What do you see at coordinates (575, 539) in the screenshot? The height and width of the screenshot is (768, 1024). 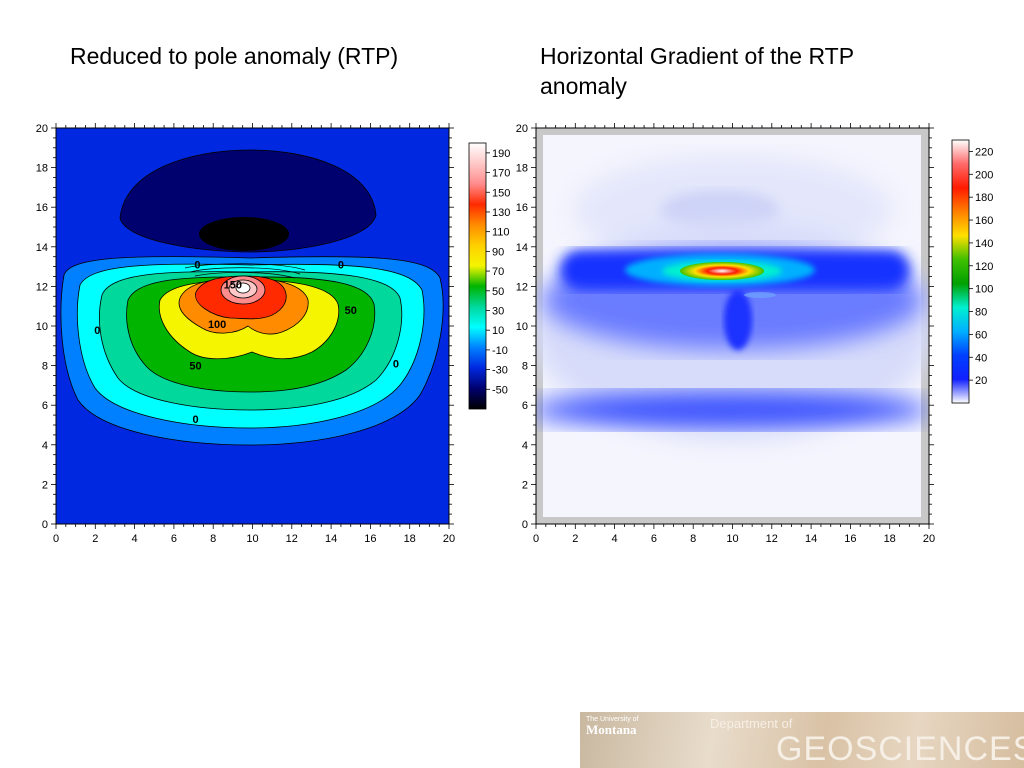 I see `gradient-x-tick-label: 2` at bounding box center [575, 539].